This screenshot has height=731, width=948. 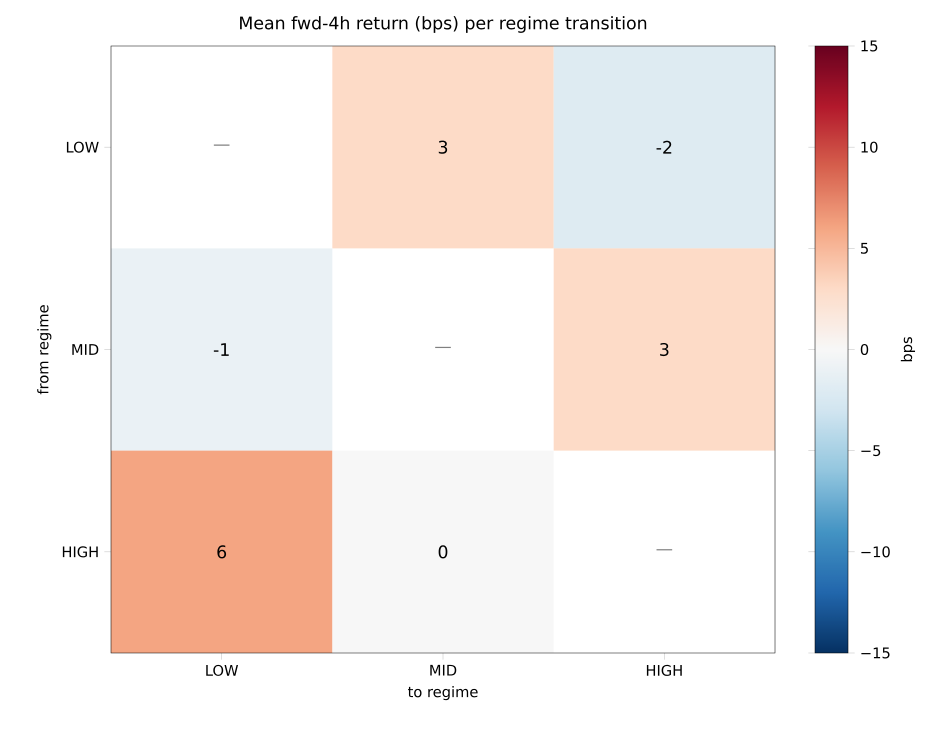 I want to click on data-label: 6, so click(x=221, y=551).